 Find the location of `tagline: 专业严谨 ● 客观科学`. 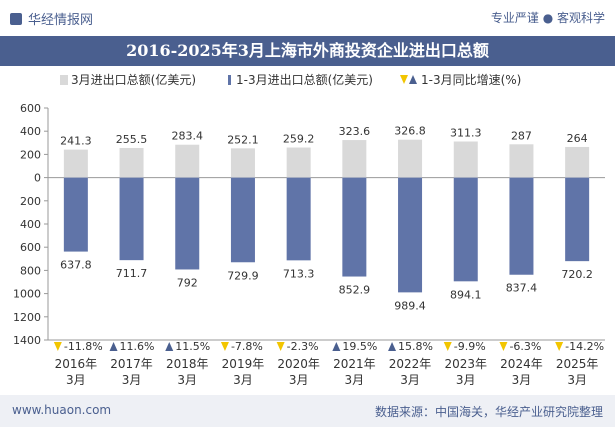

tagline: 专业严谨 ● 客观科学 is located at coordinates (547, 18).